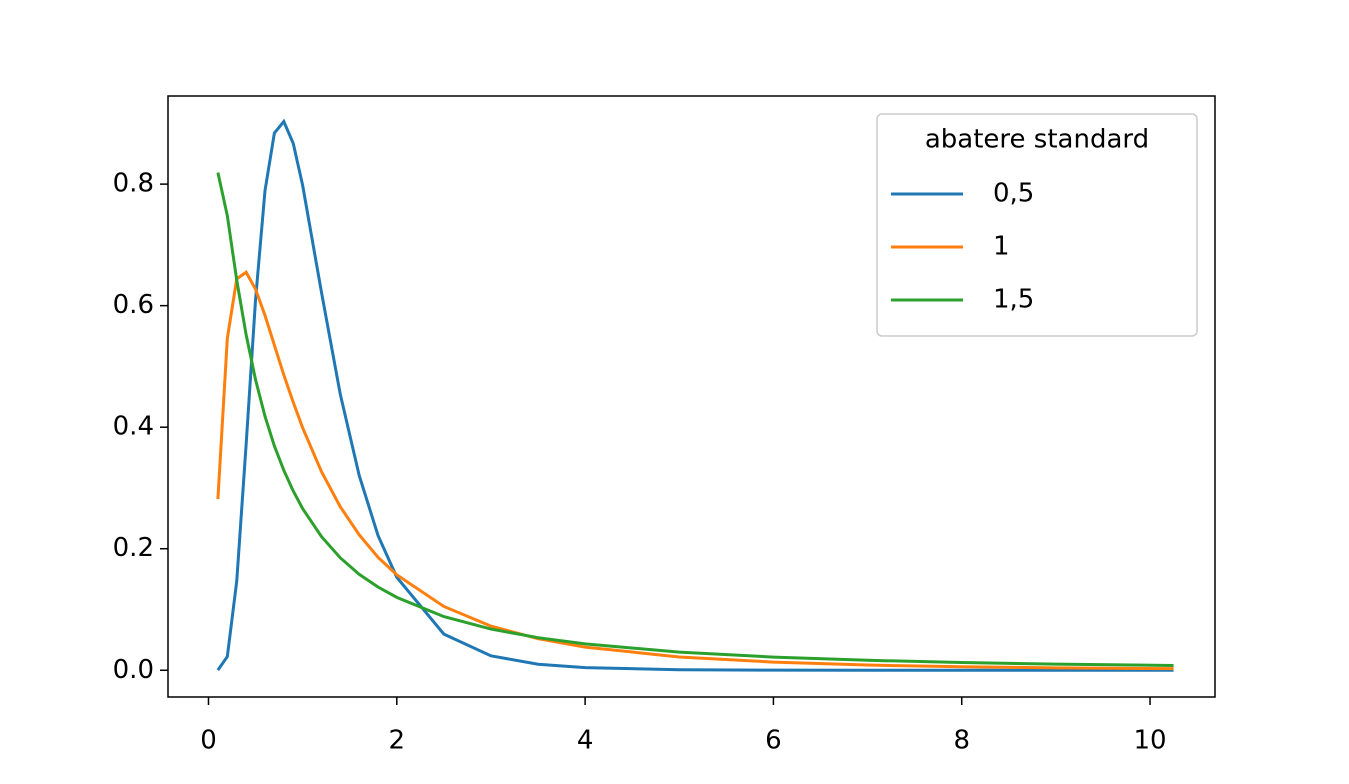 This screenshot has height=784, width=1349. Describe the element at coordinates (133, 670) in the screenshot. I see `y-tick-label: 0.0` at that location.